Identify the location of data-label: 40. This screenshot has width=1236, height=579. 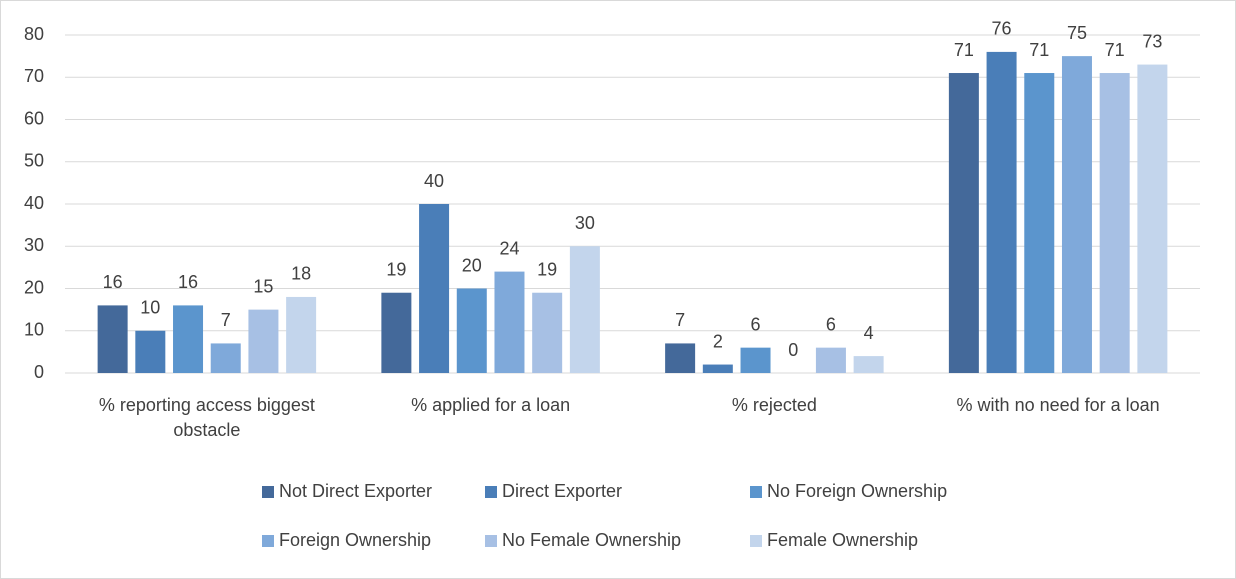
(434, 181).